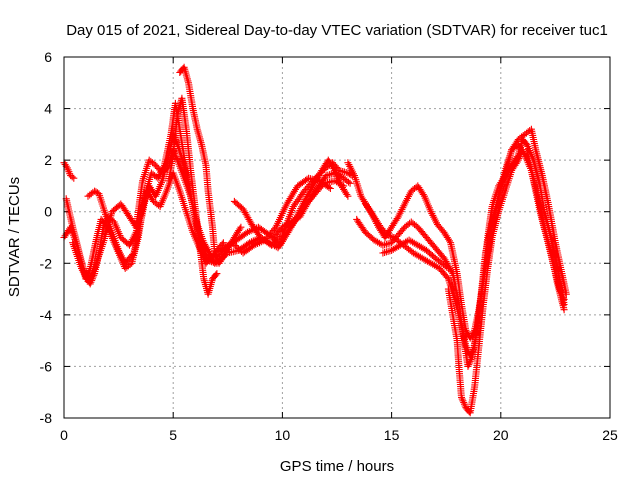 The height and width of the screenshot is (480, 640). I want to click on x-tick-label: 25, so click(610, 435).